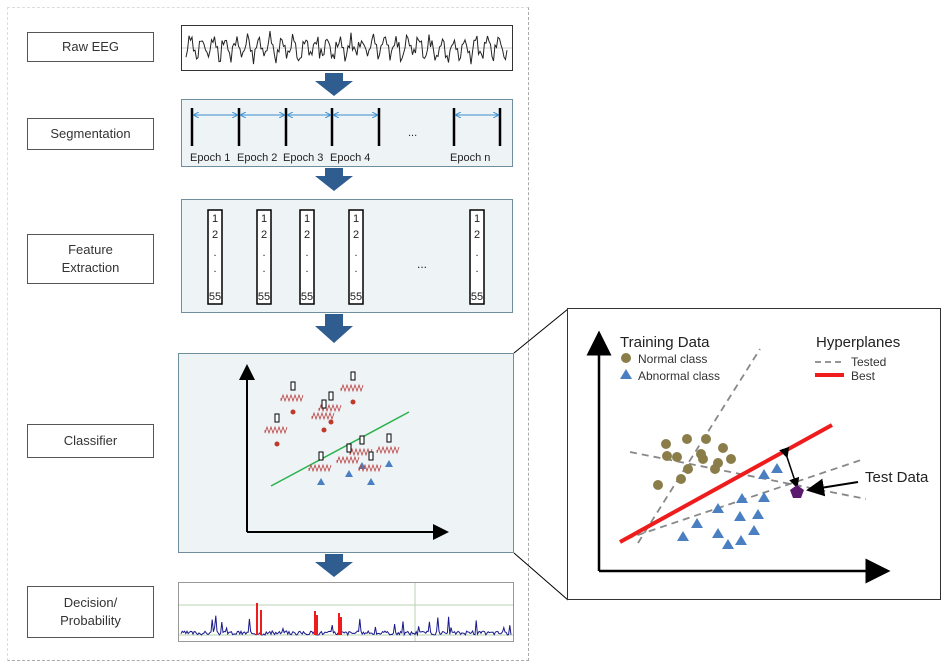  What do you see at coordinates (672, 359) in the screenshot?
I see `normal-class-label: Normal class` at bounding box center [672, 359].